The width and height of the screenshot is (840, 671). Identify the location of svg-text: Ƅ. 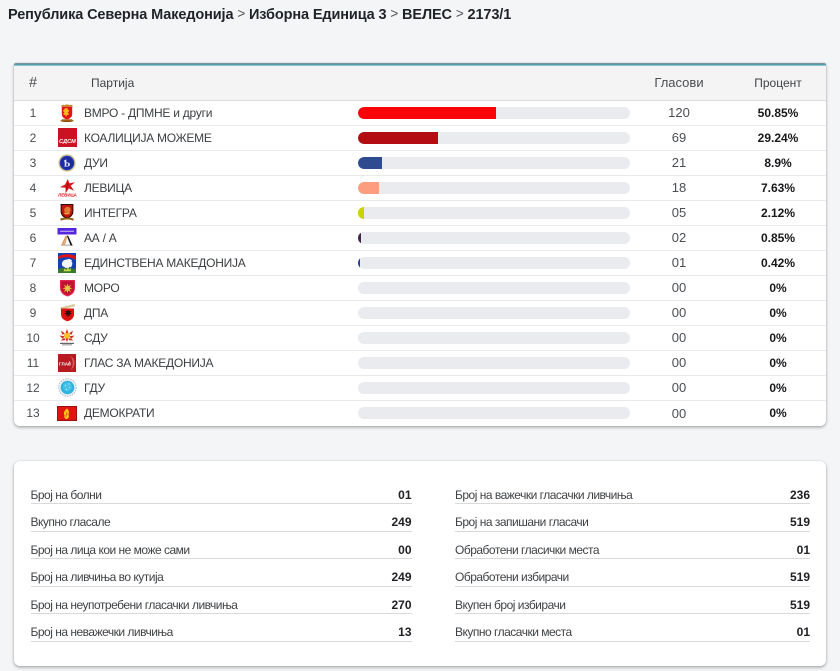
(67, 163).